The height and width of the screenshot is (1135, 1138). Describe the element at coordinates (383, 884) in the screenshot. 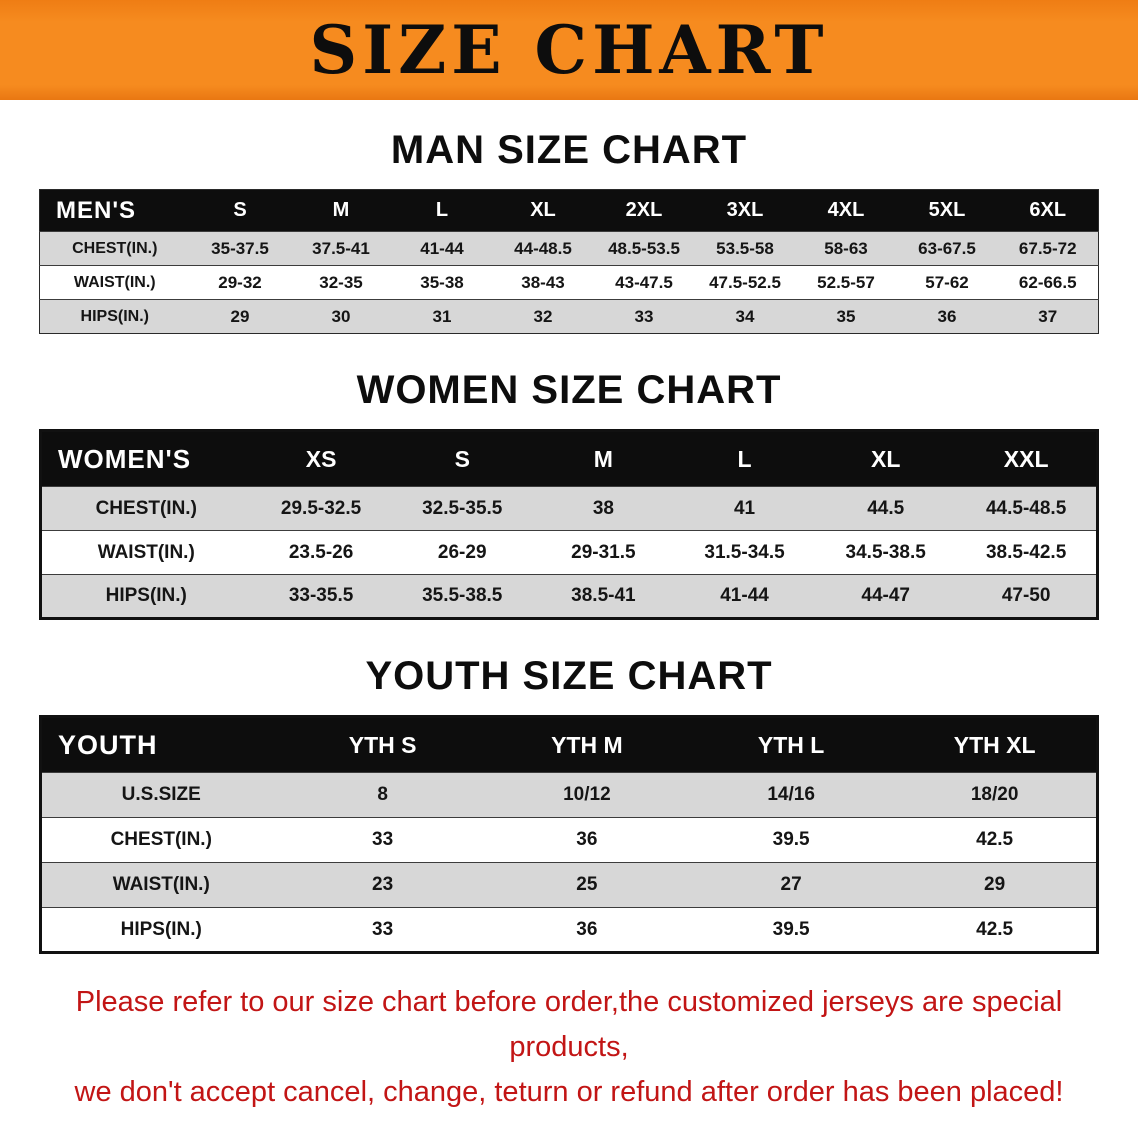

I see `value-cell: 23` at that location.